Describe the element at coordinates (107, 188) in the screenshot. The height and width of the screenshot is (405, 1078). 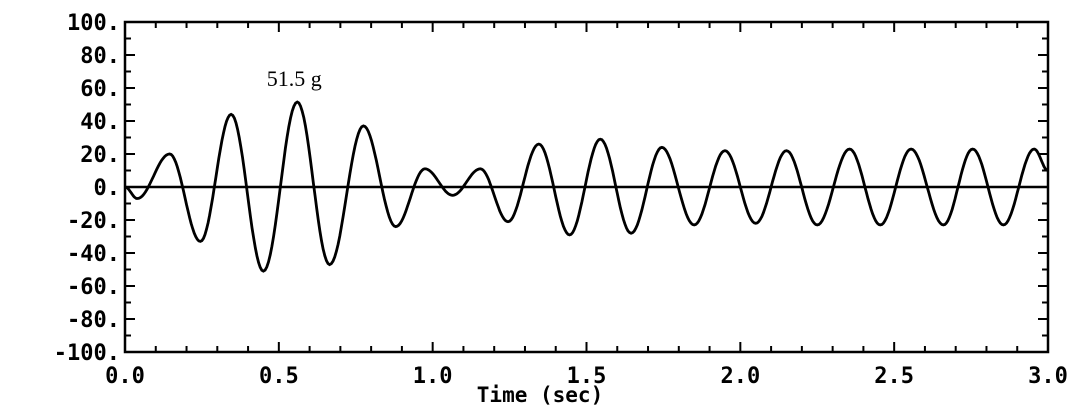
I see `y-tick-label: 0.` at that location.